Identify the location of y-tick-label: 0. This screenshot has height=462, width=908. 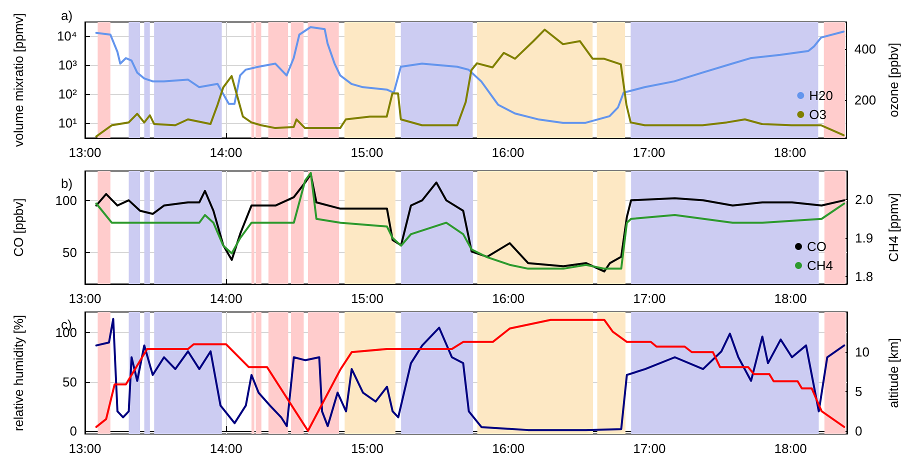
(73, 431).